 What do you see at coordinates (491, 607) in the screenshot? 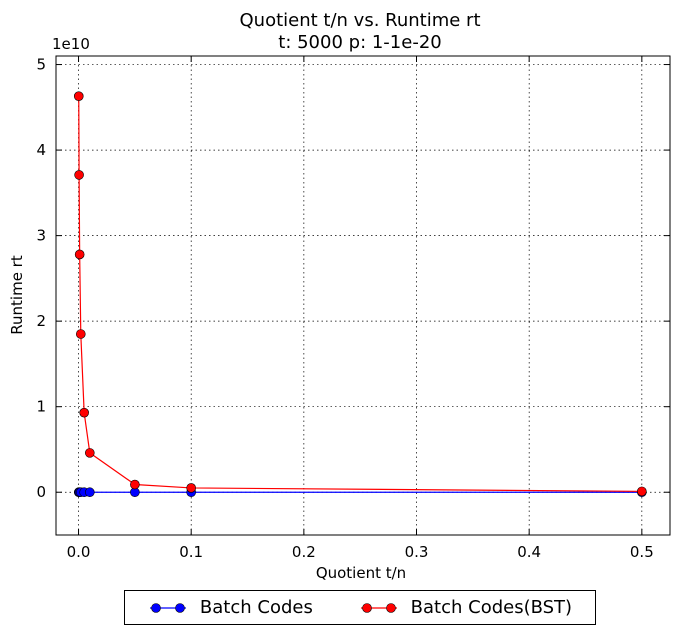
I see `legend-label-batch-codes-bst: Batch Codes(BST)` at bounding box center [491, 607].